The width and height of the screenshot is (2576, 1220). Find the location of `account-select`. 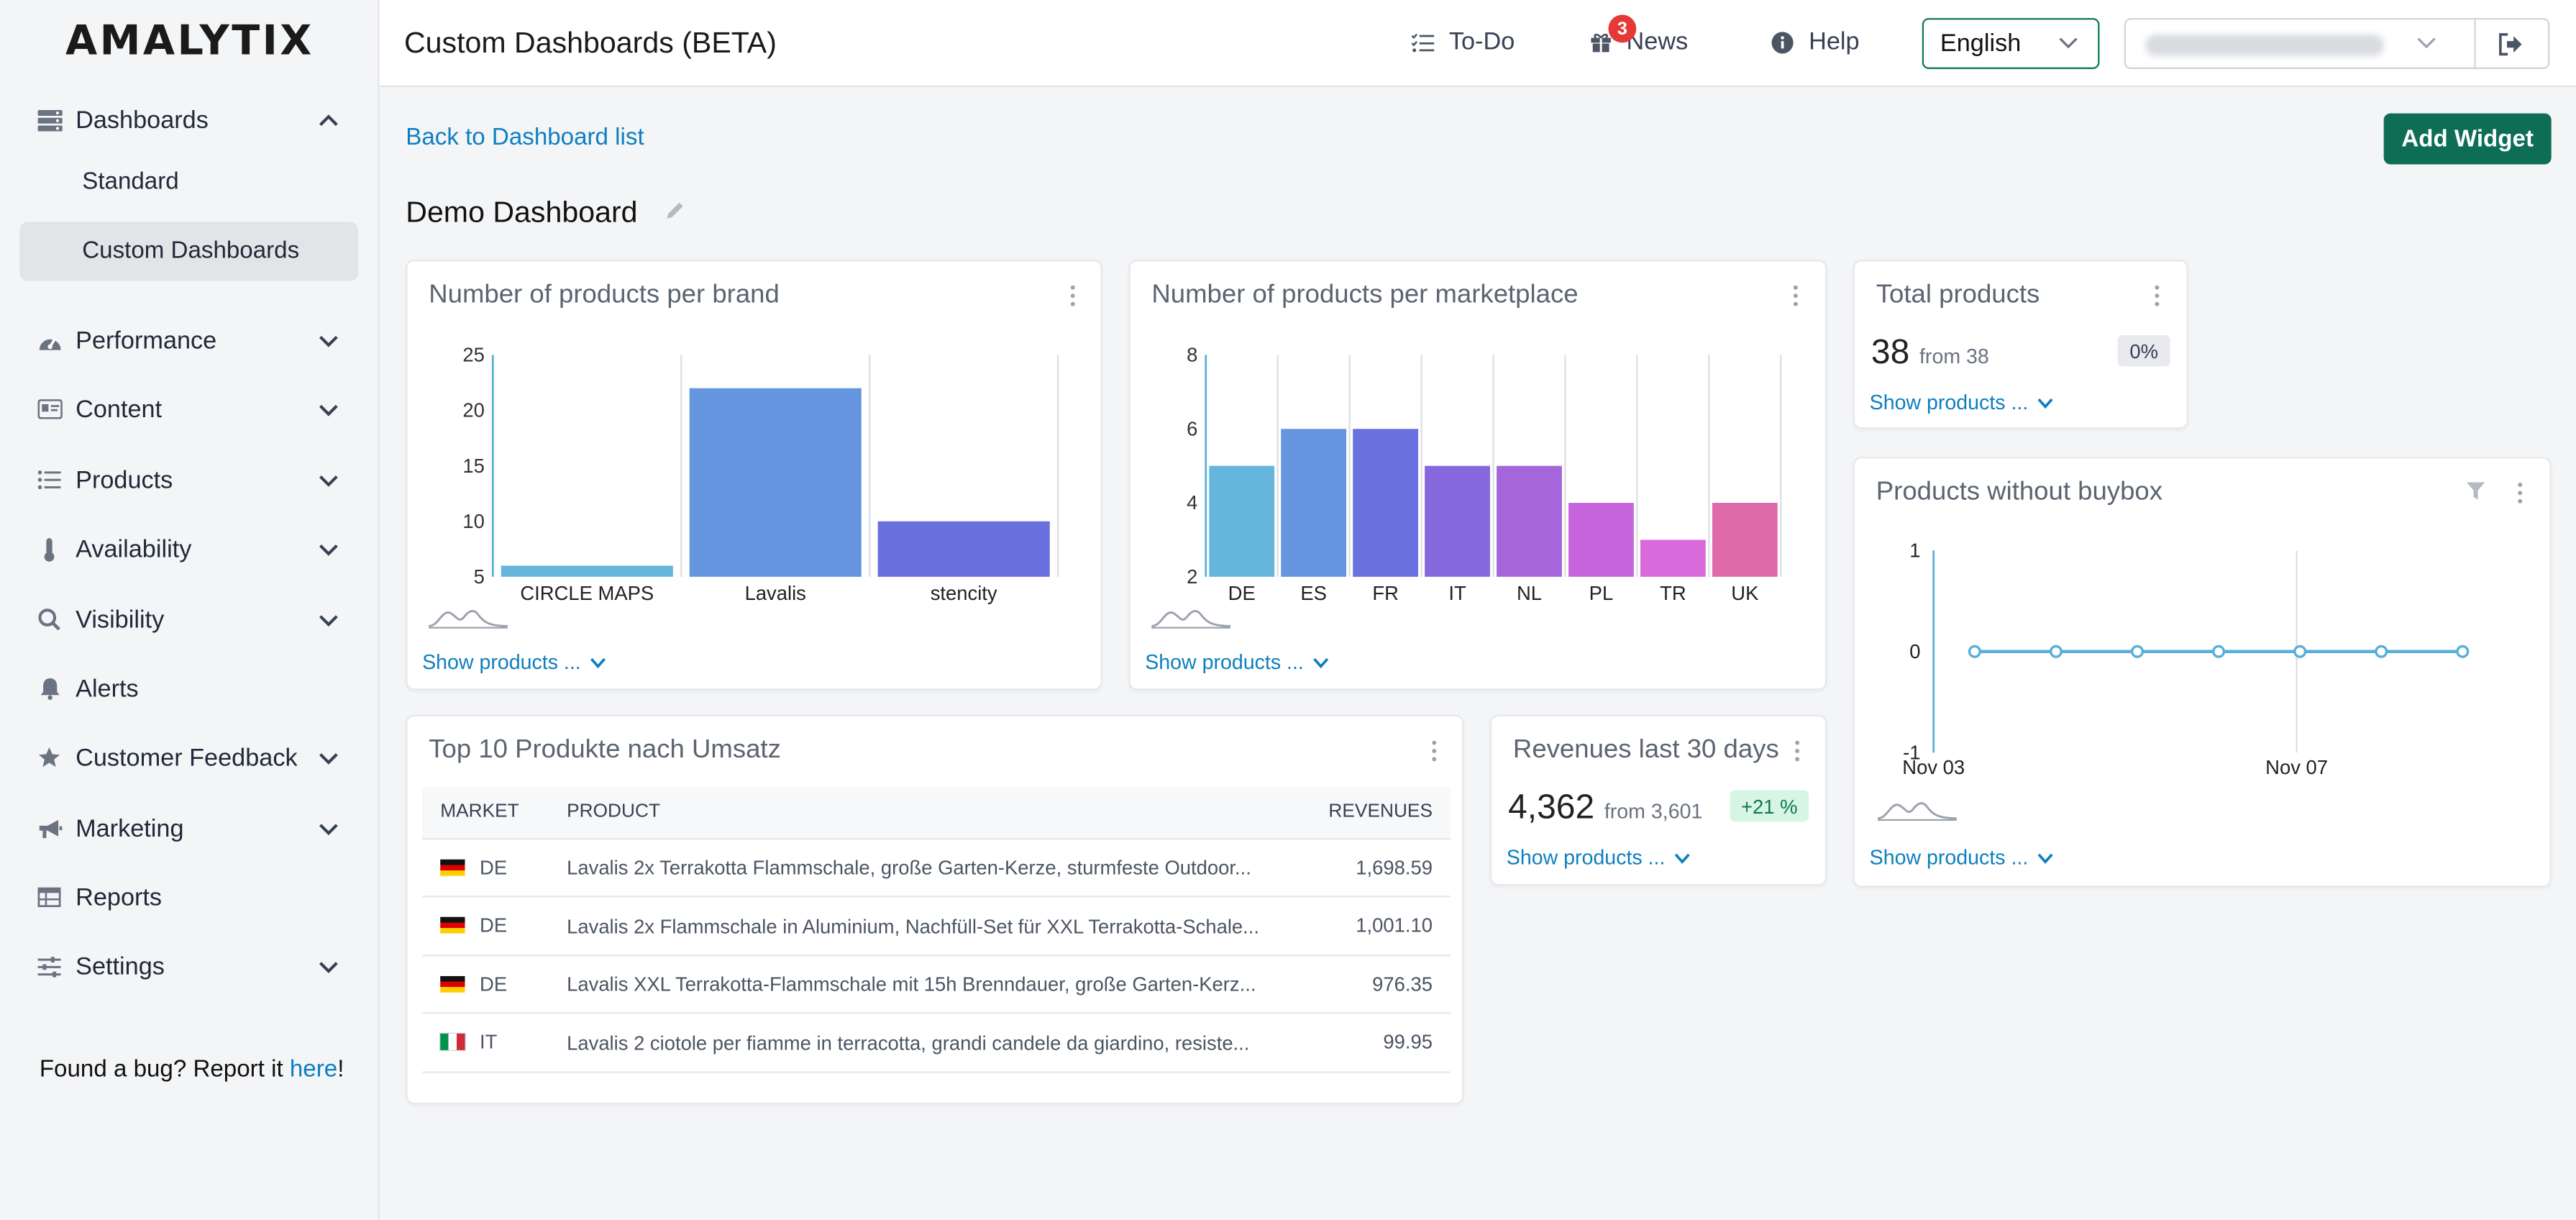

account-select is located at coordinates (2337, 43).